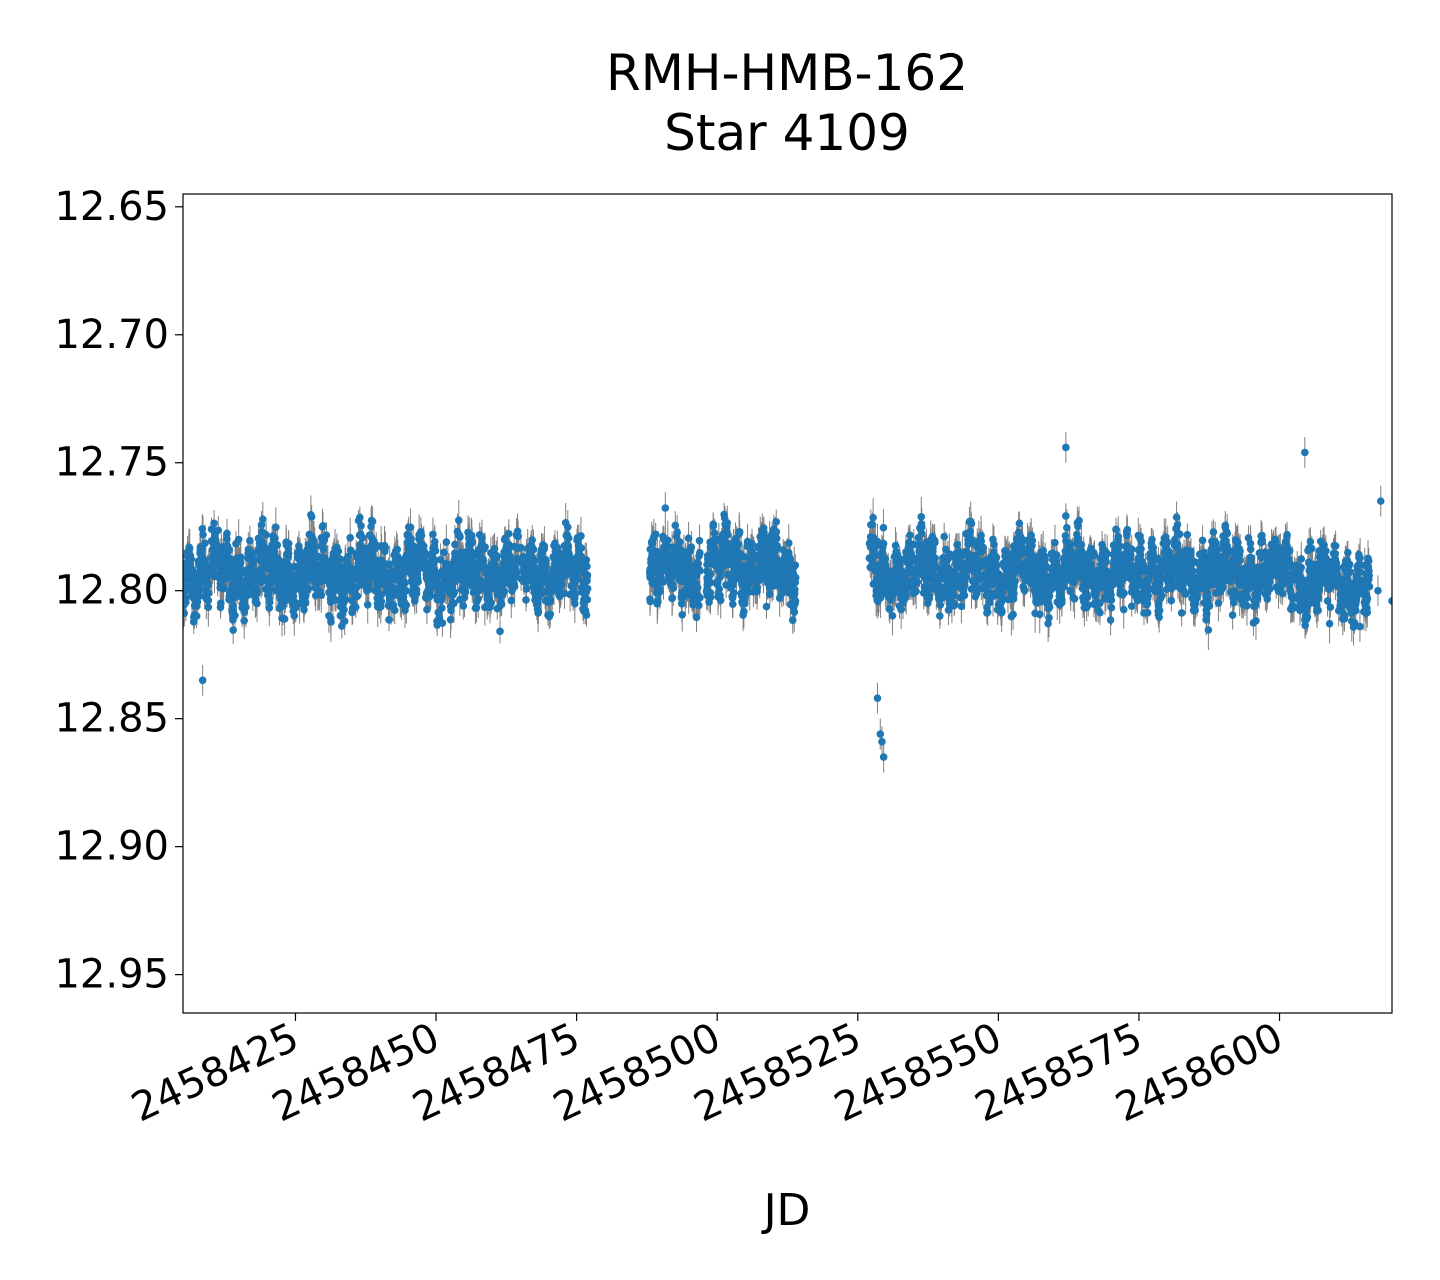 The height and width of the screenshot is (1280, 1440). Describe the element at coordinates (787, 133) in the screenshot. I see `chart-title-line-2: Star 4109` at that location.